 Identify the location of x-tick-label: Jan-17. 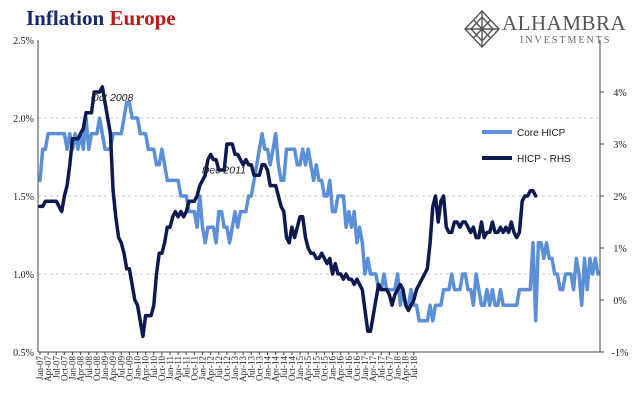
(365, 368).